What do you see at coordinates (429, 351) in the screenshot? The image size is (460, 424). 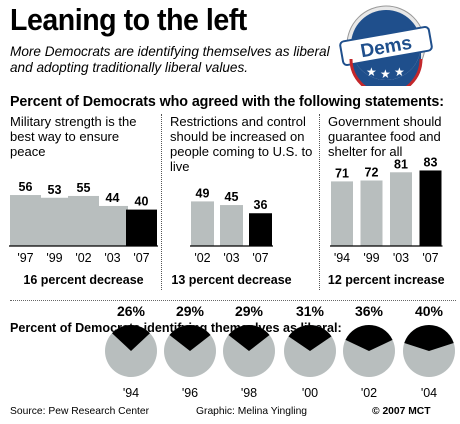 I see `pie-chart: 40% '04` at bounding box center [429, 351].